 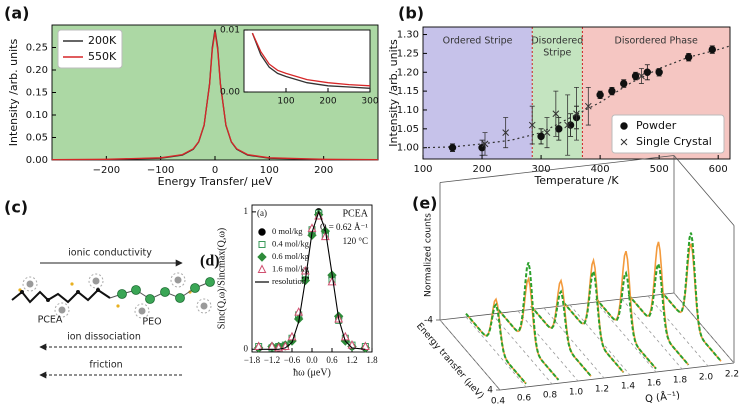 What do you see at coordinates (210, 261) in the screenshot?
I see `panel-label: (d)` at bounding box center [210, 261].